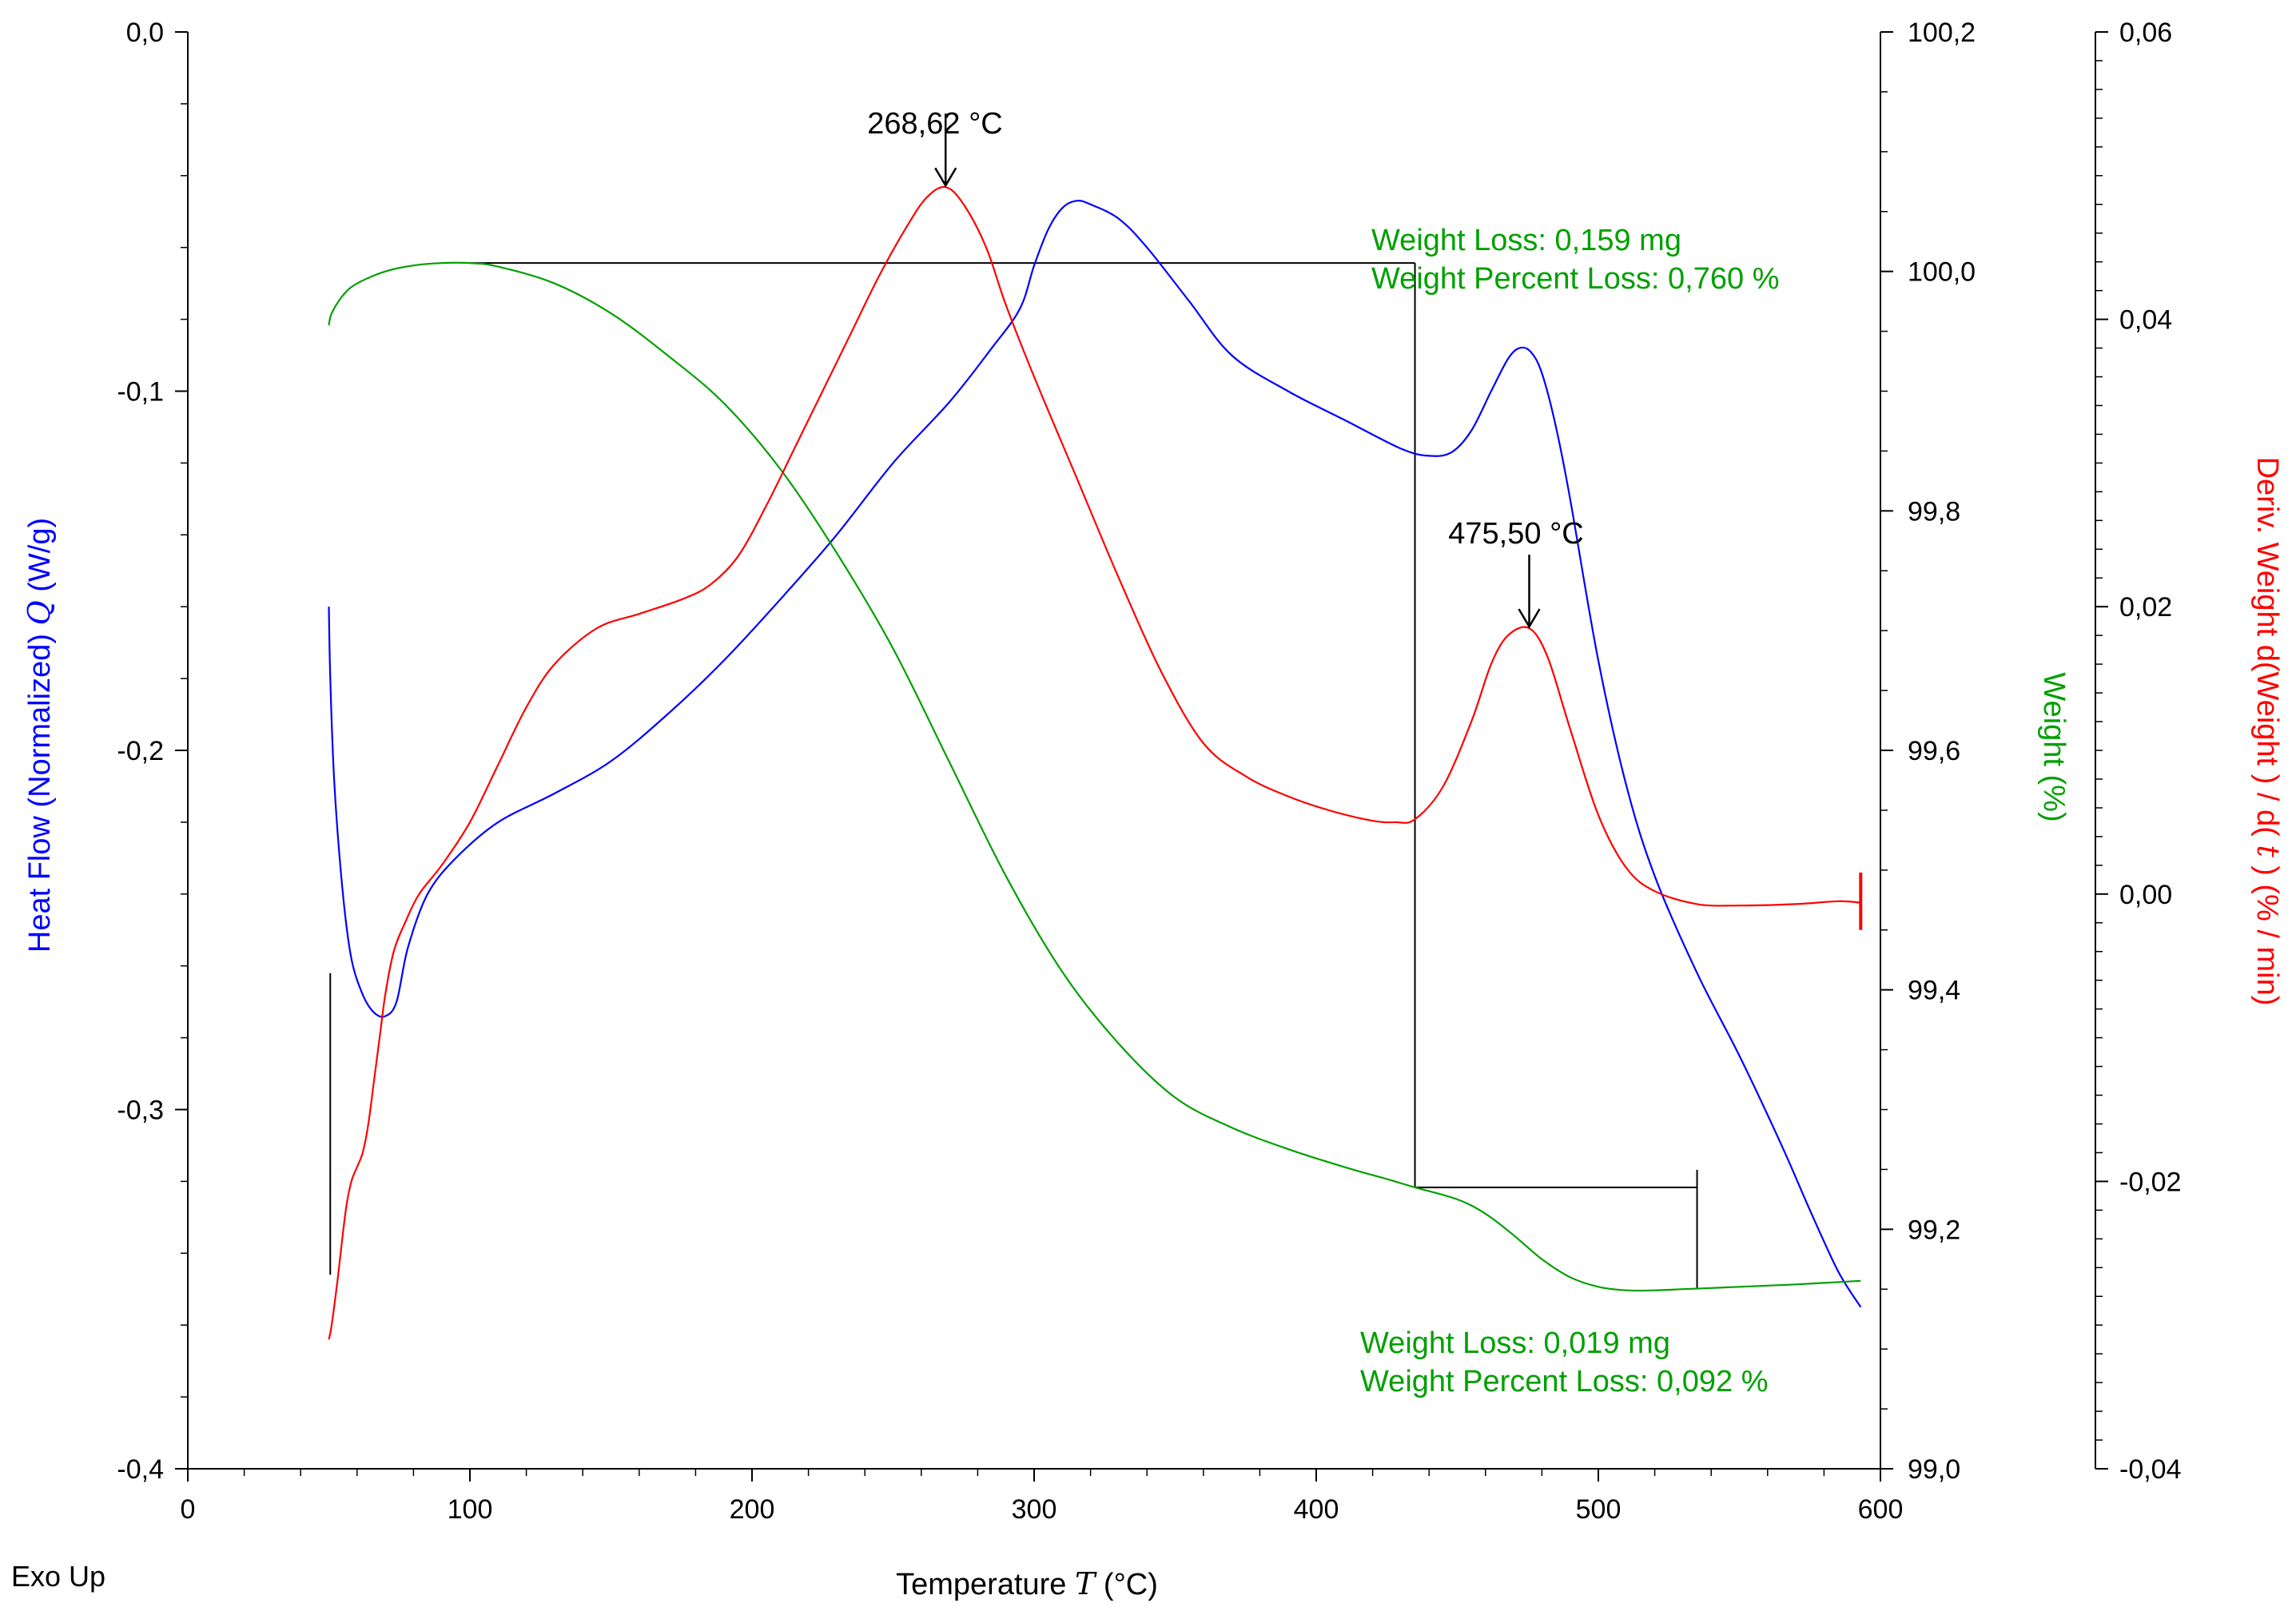 This screenshot has height=1619, width=2296. What do you see at coordinates (1526, 241) in the screenshot?
I see `loss1-weight-loss-text: Weight Loss: 0,159 mg` at bounding box center [1526, 241].